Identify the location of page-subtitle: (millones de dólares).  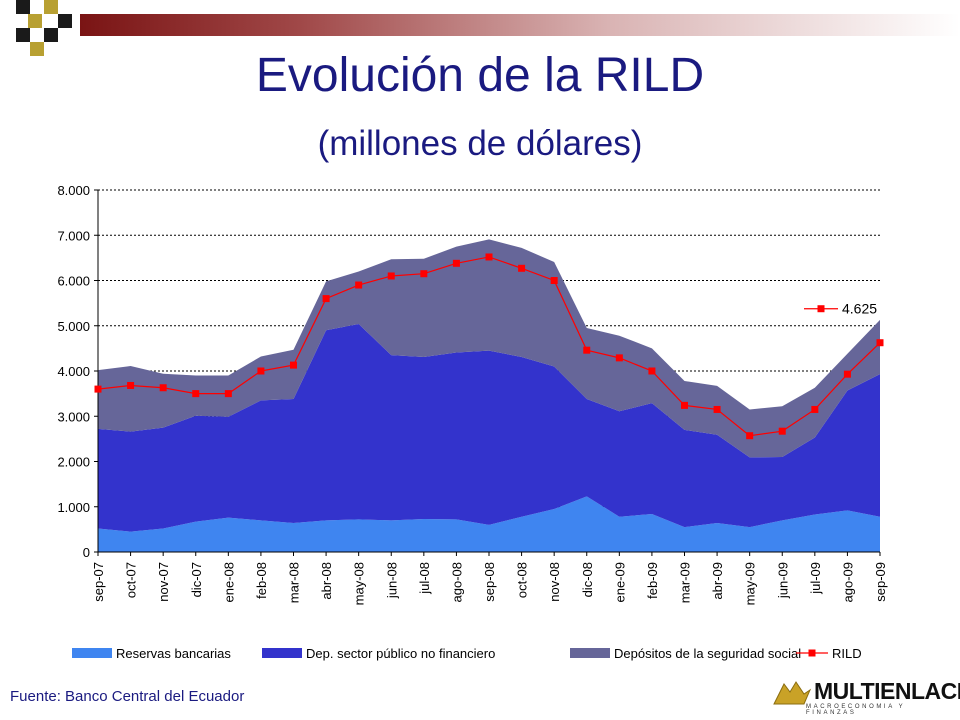
(480, 143).